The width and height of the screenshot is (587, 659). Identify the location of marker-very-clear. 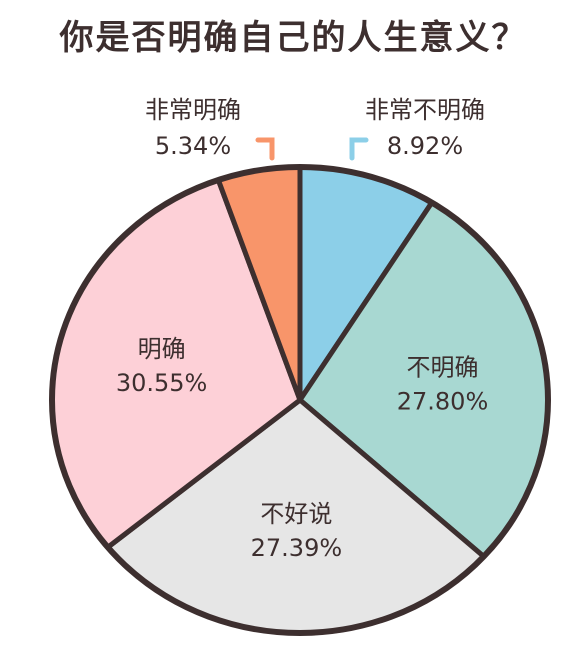
(265, 149).